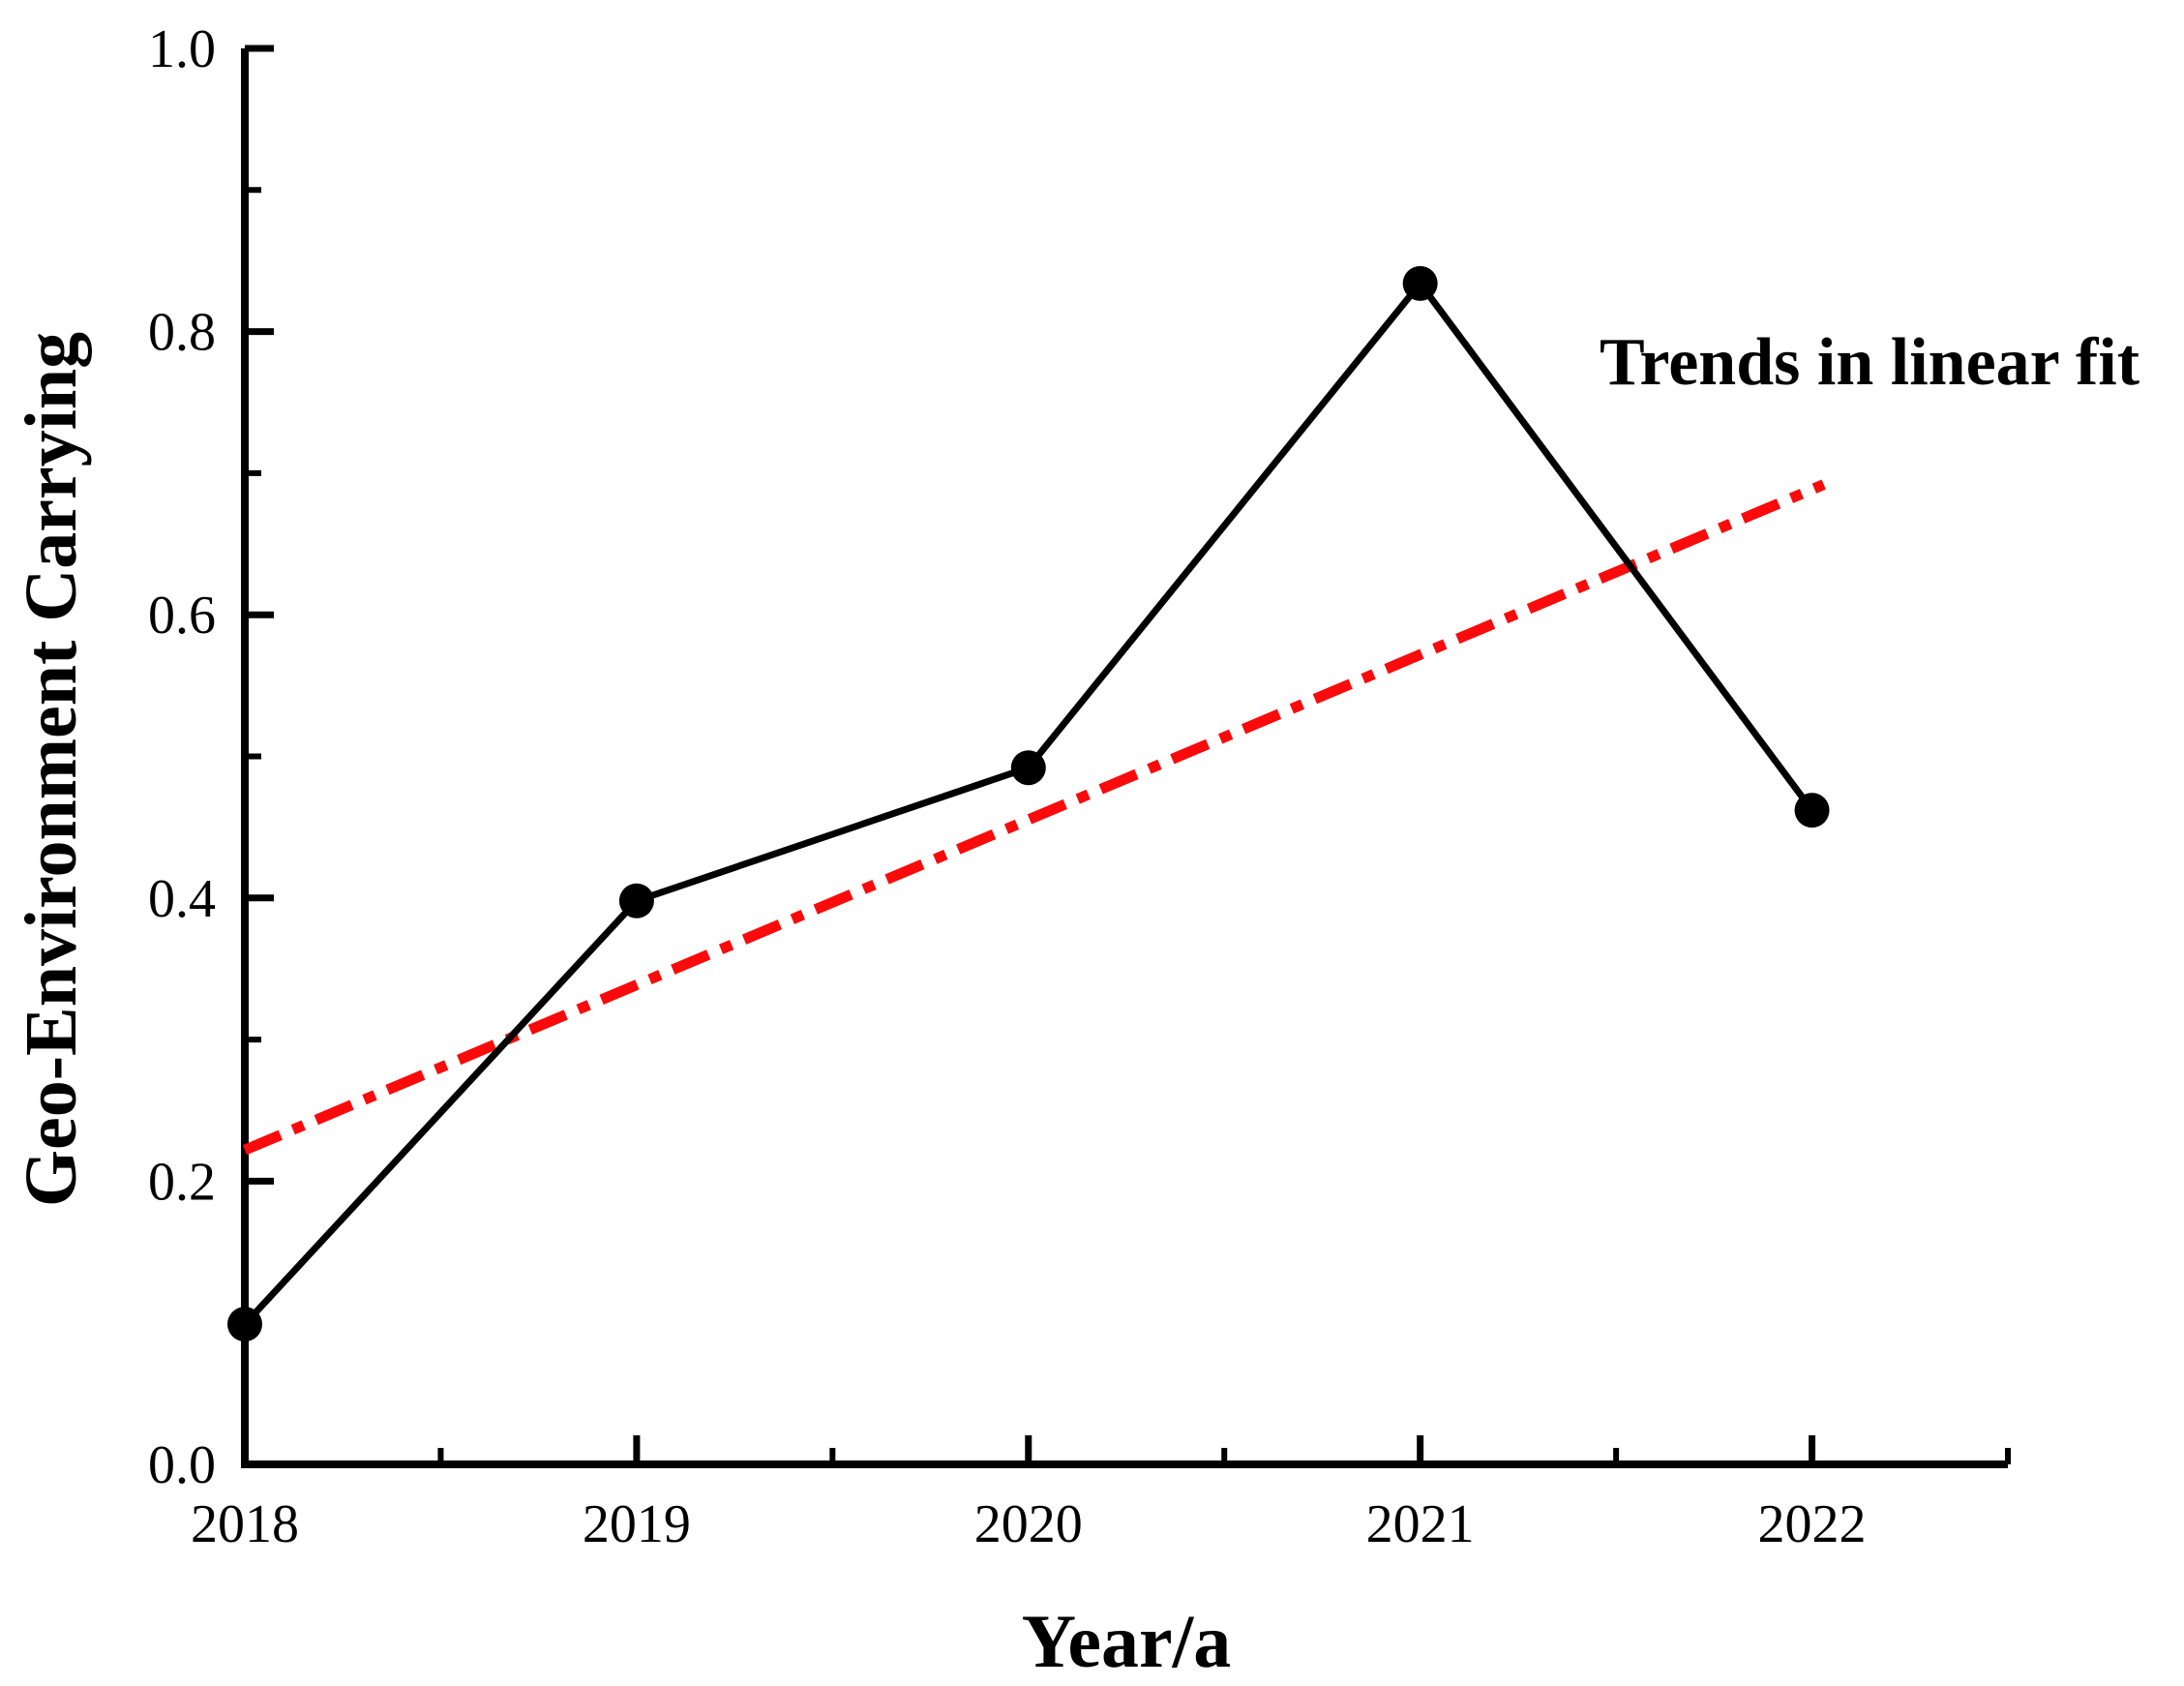  Describe the element at coordinates (245, 1524) in the screenshot. I see `x-tick-label: 2018` at that location.